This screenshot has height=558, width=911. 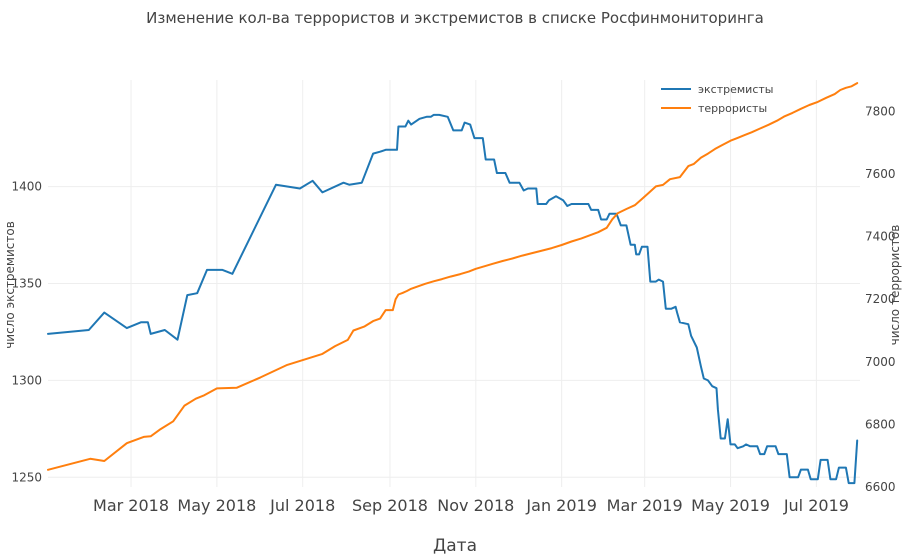 I want to click on x-tick-label: May 2018, so click(x=216, y=505).